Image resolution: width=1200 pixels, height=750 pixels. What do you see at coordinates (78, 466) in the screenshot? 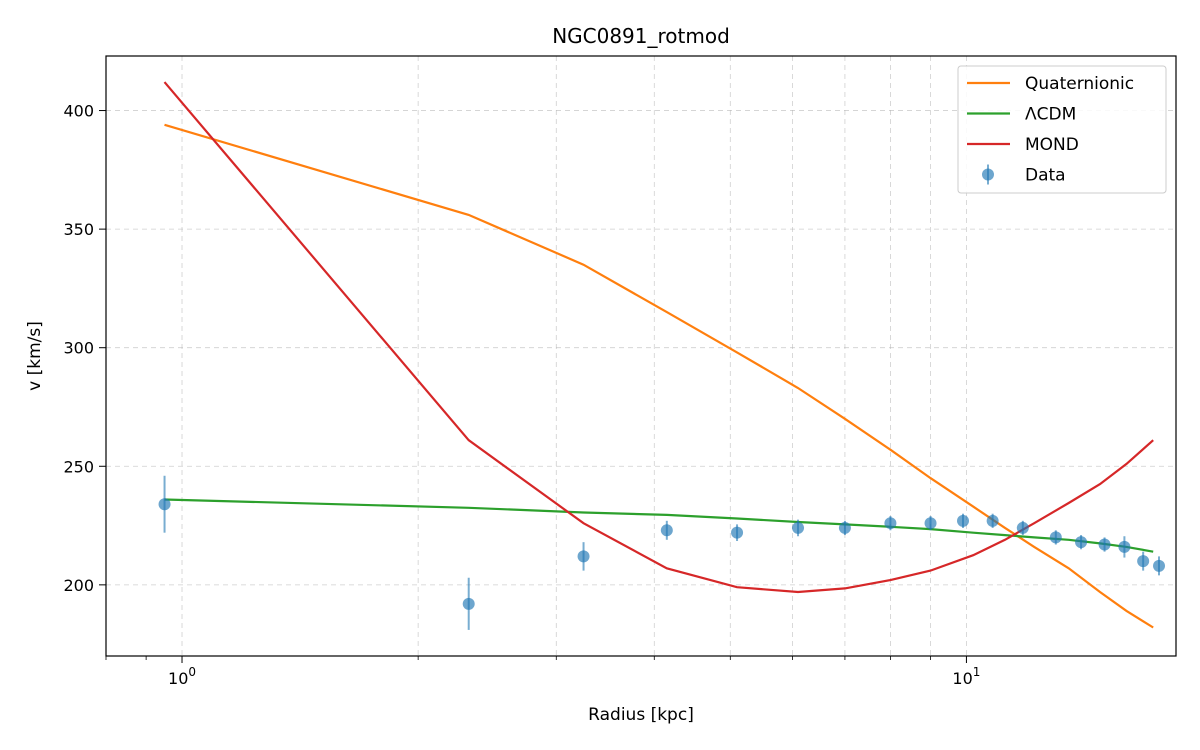
I see `y-tick-label: 250` at bounding box center [78, 466].